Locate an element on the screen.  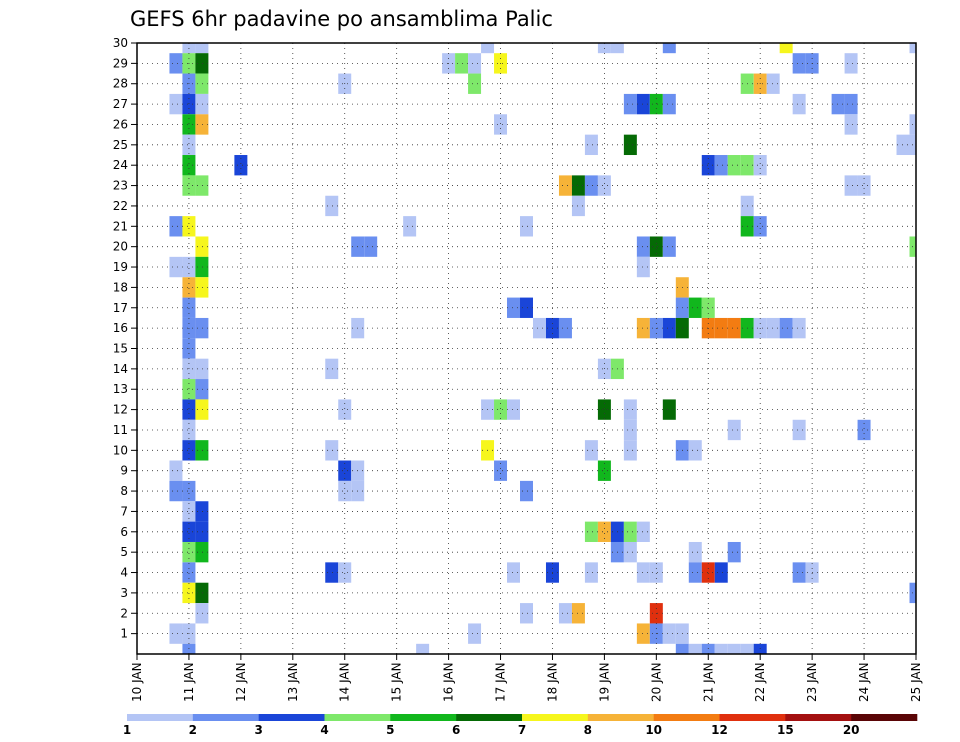
x-tick-label: 25 JAN is located at coordinates (916, 682).